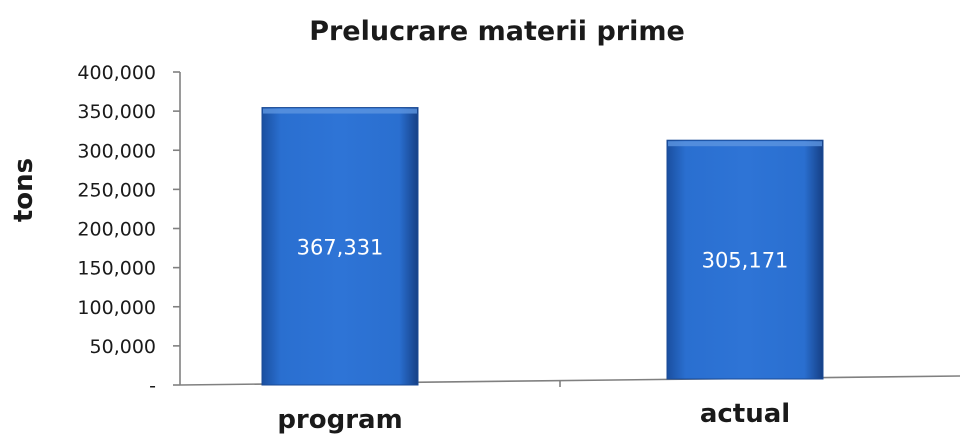 The width and height of the screenshot is (966, 439). Describe the element at coordinates (116, 112) in the screenshot. I see `y-tick-label: 350,000` at that location.